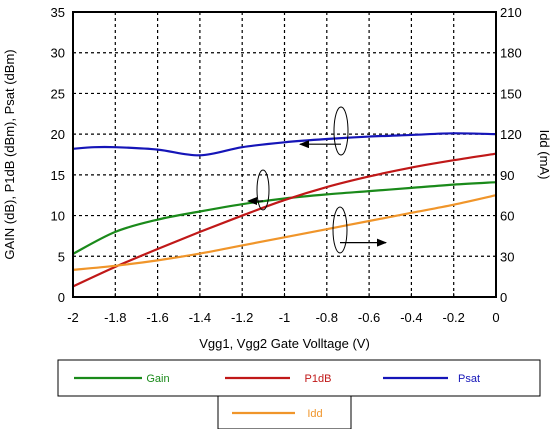  Describe the element at coordinates (61, 297) in the screenshot. I see `y-tick-label: 0` at that location.